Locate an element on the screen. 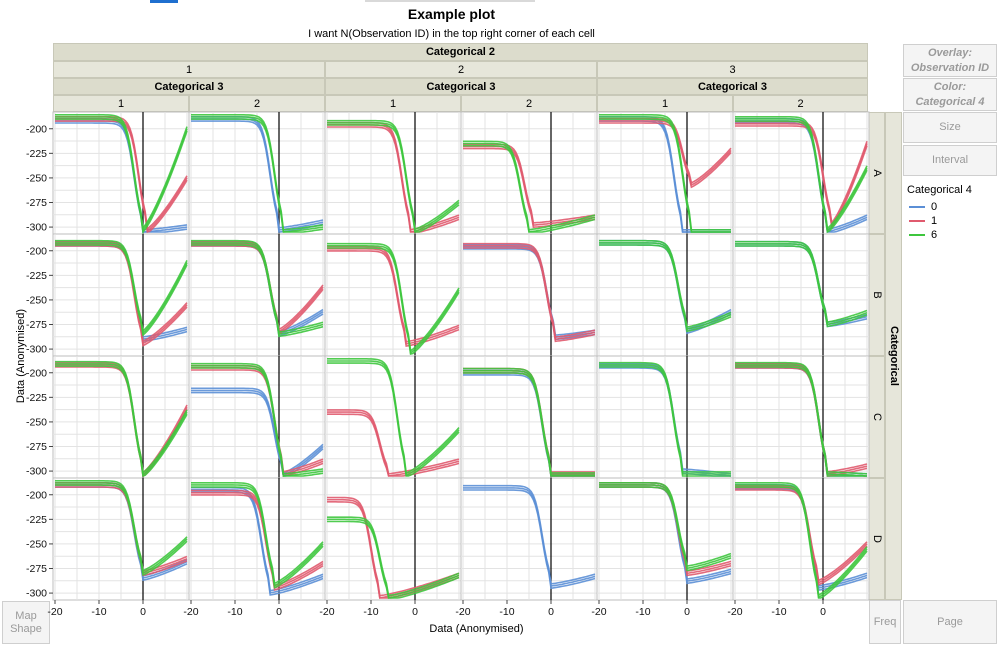 This screenshot has width=999, height=646. overlay-zone: Overlay: Observation ID is located at coordinates (950, 60).